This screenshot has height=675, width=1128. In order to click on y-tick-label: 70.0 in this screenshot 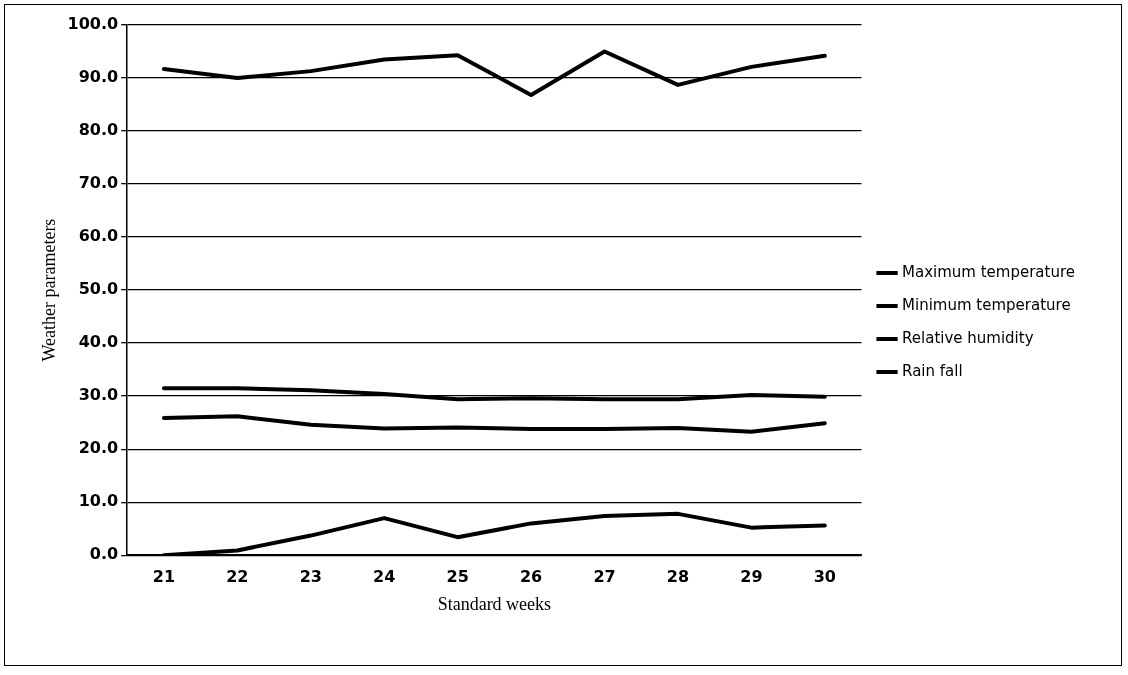, I will do `click(98, 183)`.